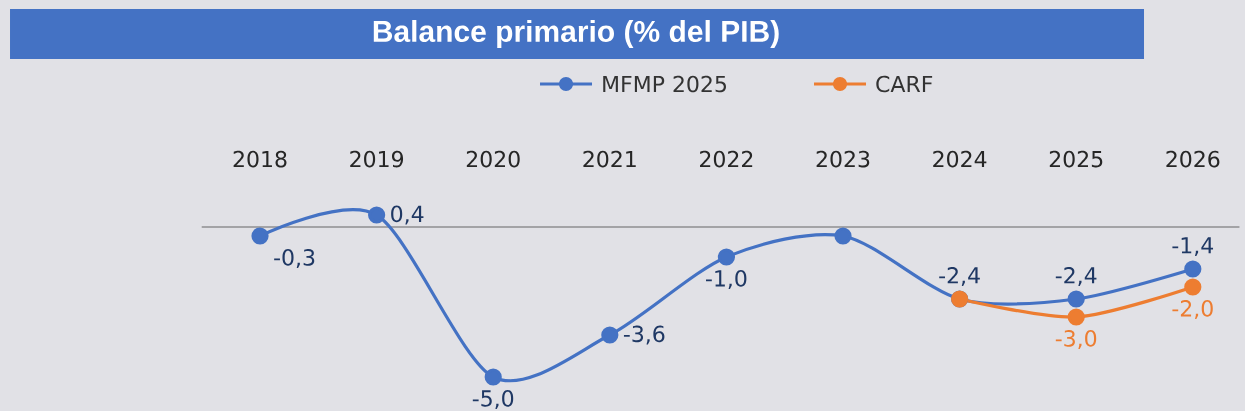 The image size is (1245, 411). I want to click on legend-label: MFMP 2025, so click(664, 84).